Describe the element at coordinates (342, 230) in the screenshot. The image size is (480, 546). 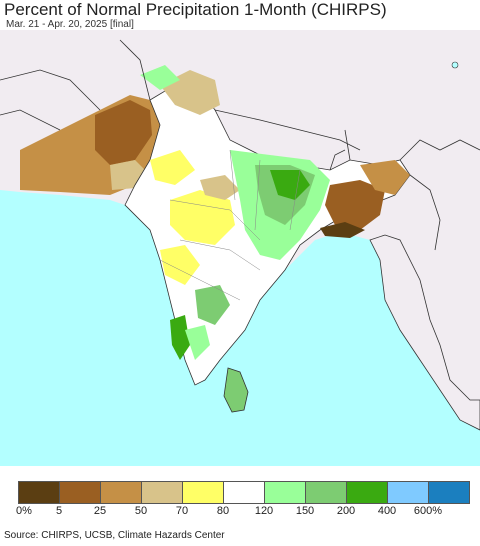
I see `coast-dark-strip` at that location.